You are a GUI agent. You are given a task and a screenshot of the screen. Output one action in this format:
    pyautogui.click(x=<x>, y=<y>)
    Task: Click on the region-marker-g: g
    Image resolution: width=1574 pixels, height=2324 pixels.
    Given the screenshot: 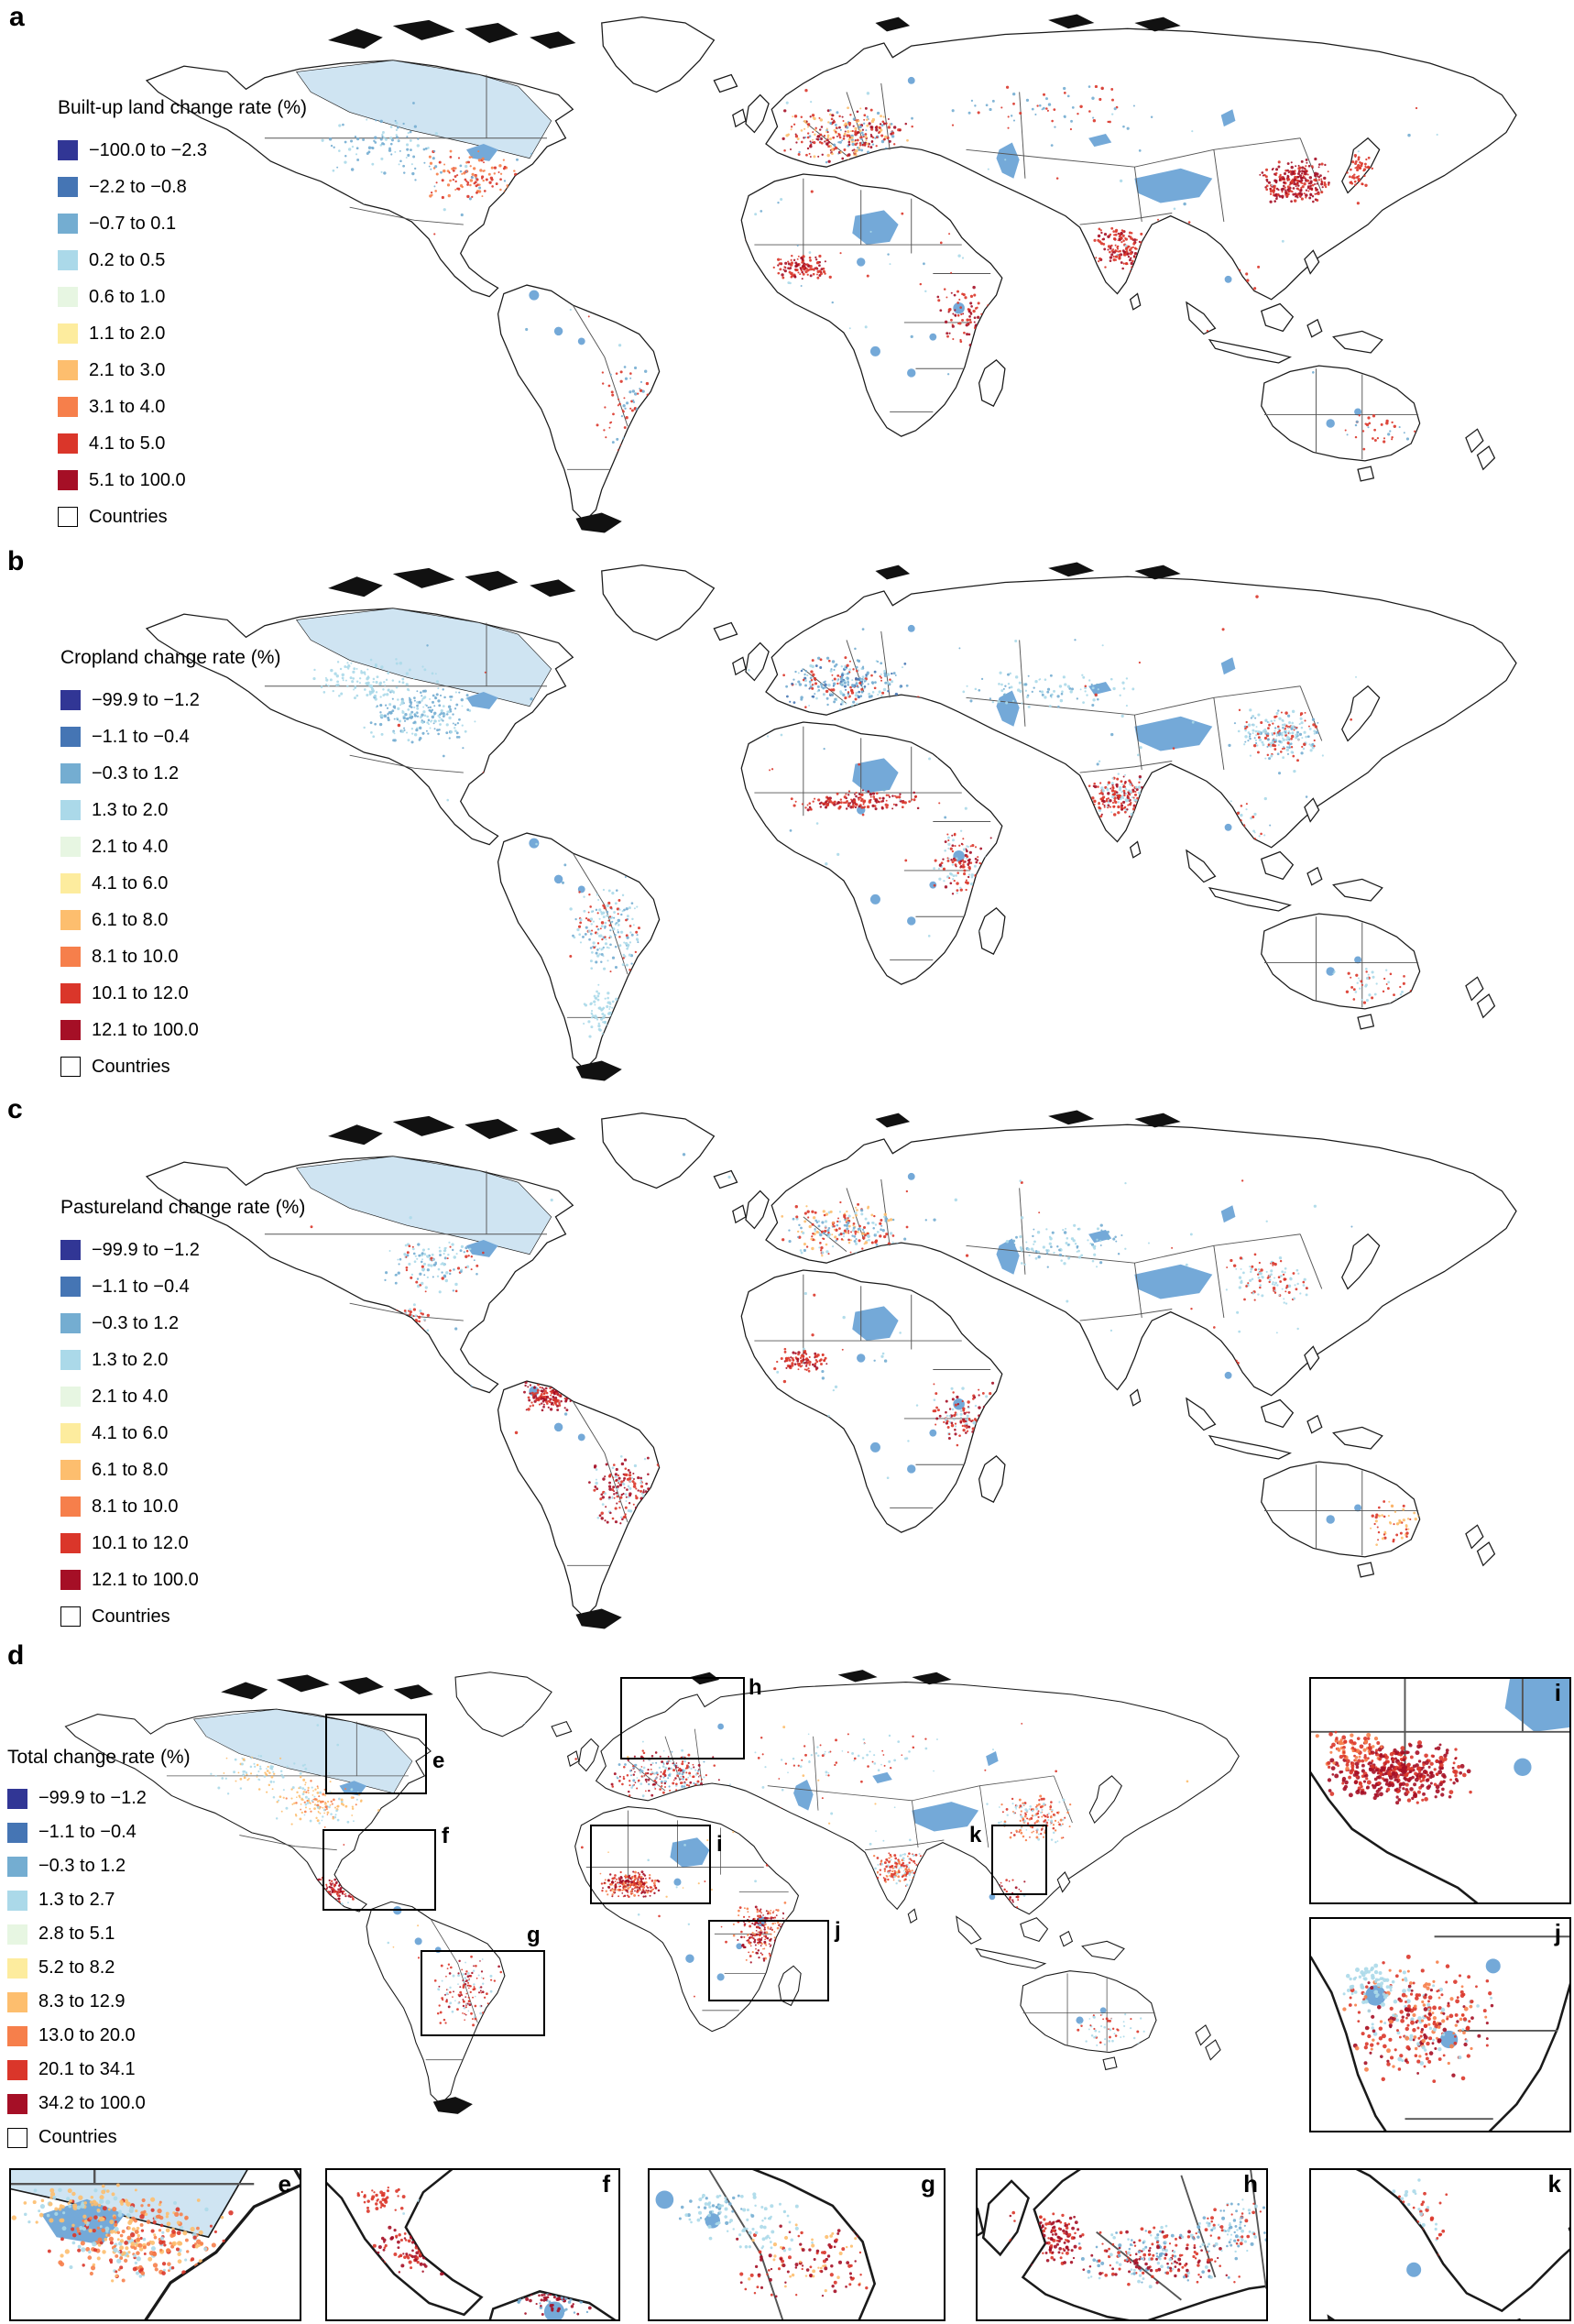 What is the action you would take?
    pyautogui.click(x=483, y=1980)
    